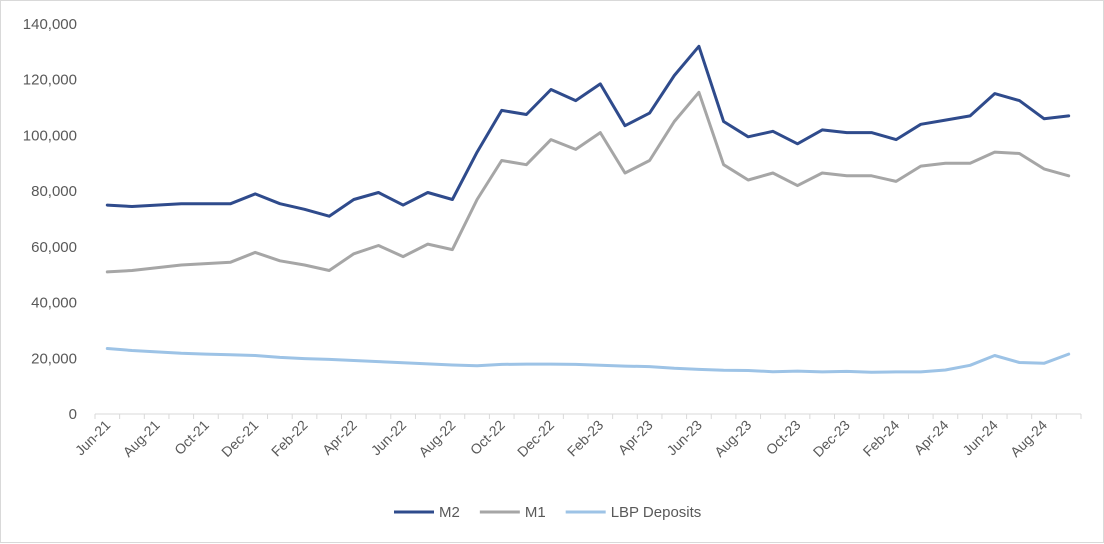 The width and height of the screenshot is (1104, 544). I want to click on y-tick-label: 60,000, so click(54, 247).